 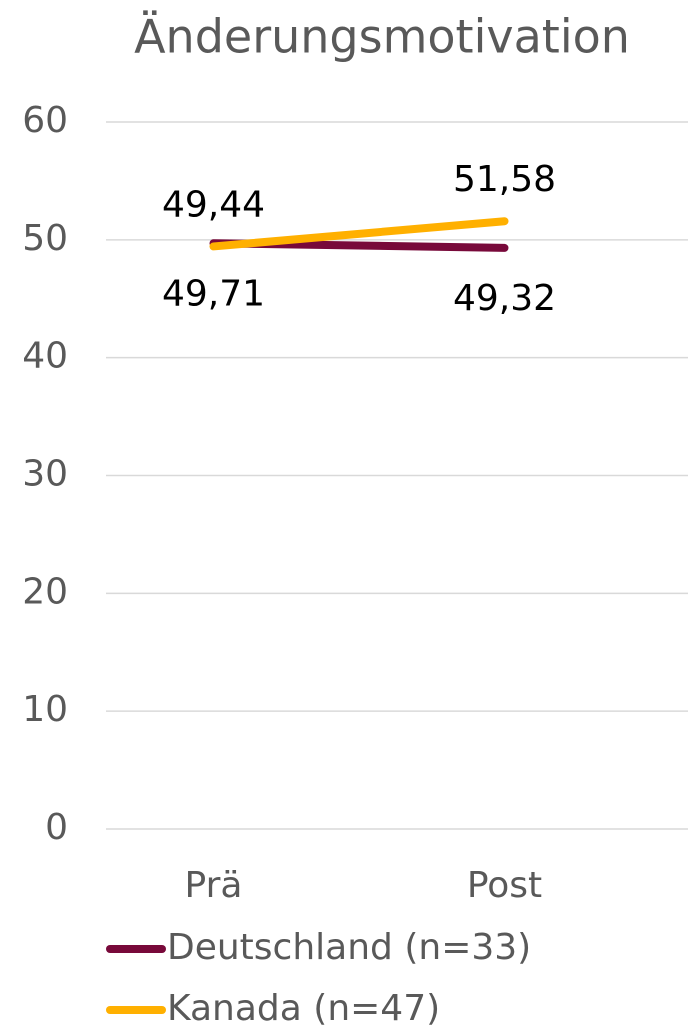 What do you see at coordinates (504, 179) in the screenshot?
I see `data-label: 51,58` at bounding box center [504, 179].